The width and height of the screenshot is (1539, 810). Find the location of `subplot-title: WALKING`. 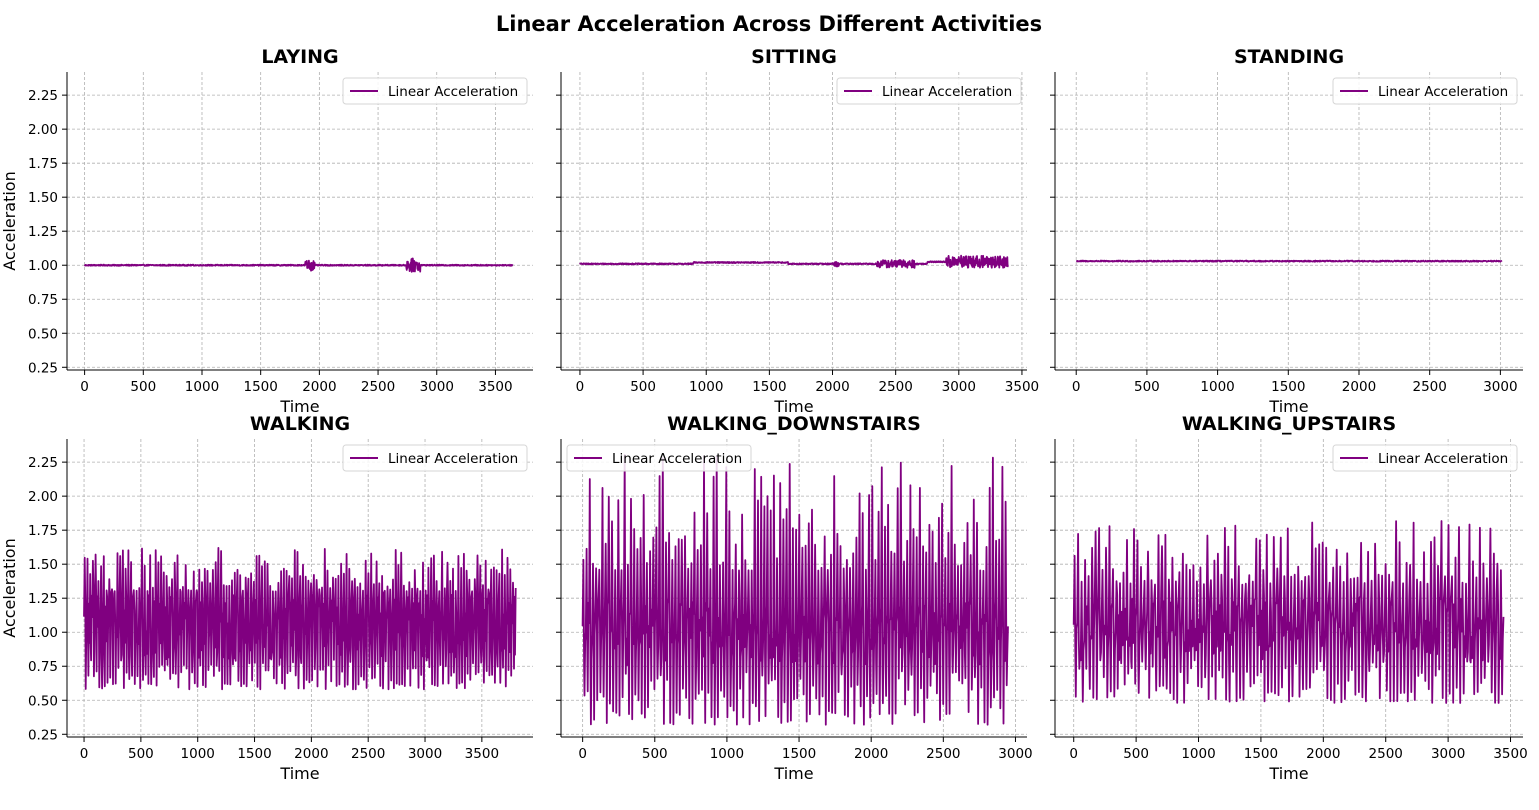

subplot-title: WALKING is located at coordinates (300, 424).